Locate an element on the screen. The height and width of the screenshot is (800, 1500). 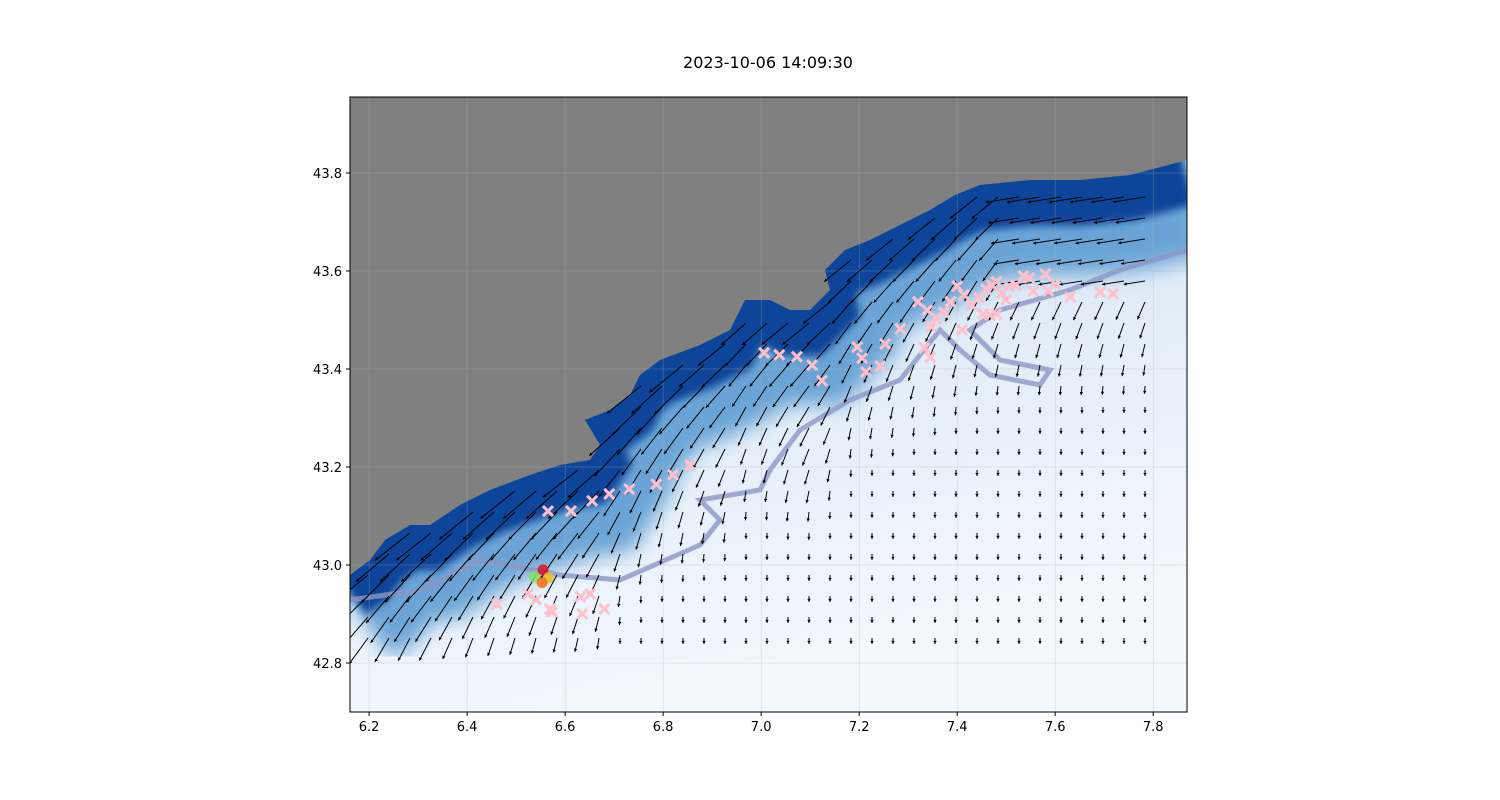
dot-markers is located at coordinates (541, 576).